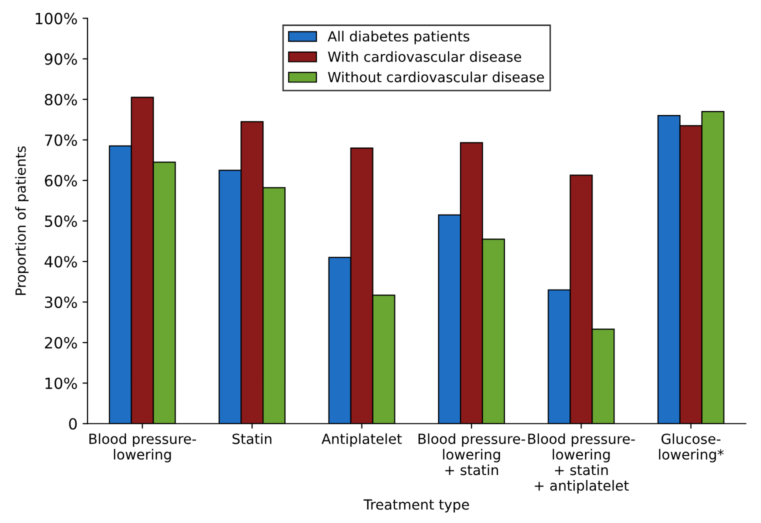 The image size is (761, 523). I want to click on x-axis-title: Treatment type, so click(416, 505).